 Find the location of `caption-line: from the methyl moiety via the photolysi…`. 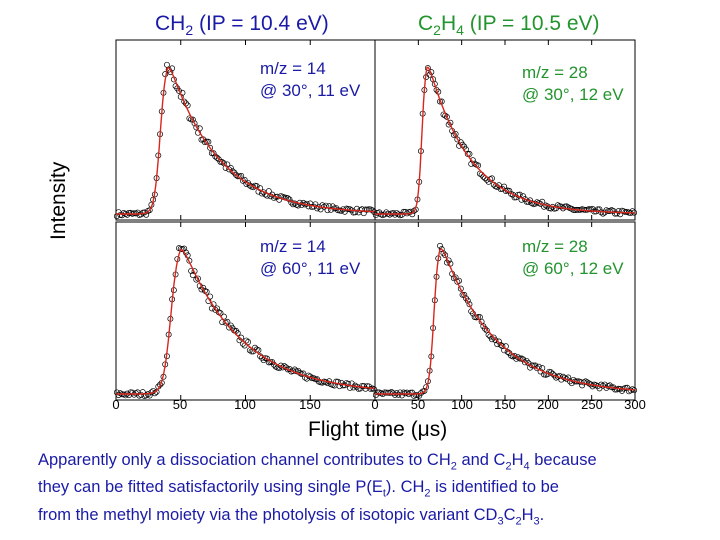

caption-line: from the methyl moiety via the photolysi… is located at coordinates (291, 516).